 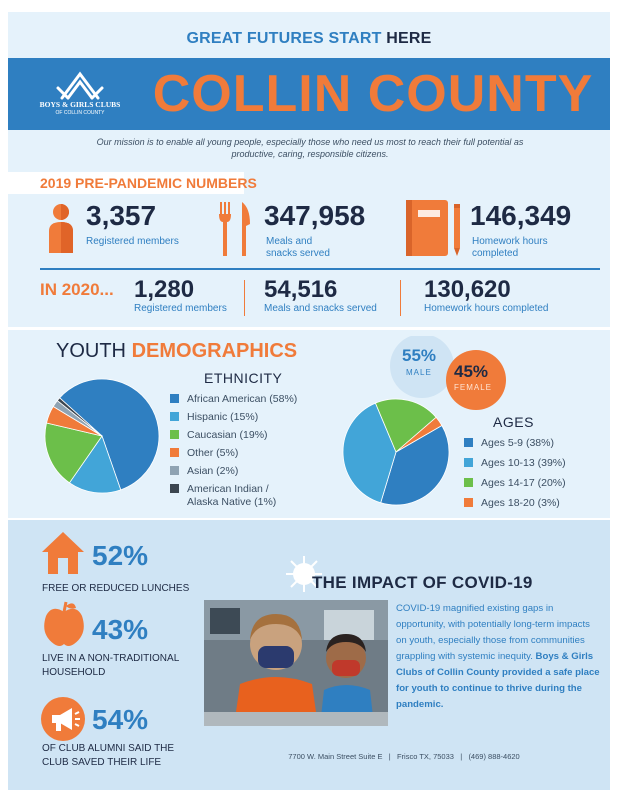 I want to click on stat-alumni-pct: 54%, so click(x=120, y=719).